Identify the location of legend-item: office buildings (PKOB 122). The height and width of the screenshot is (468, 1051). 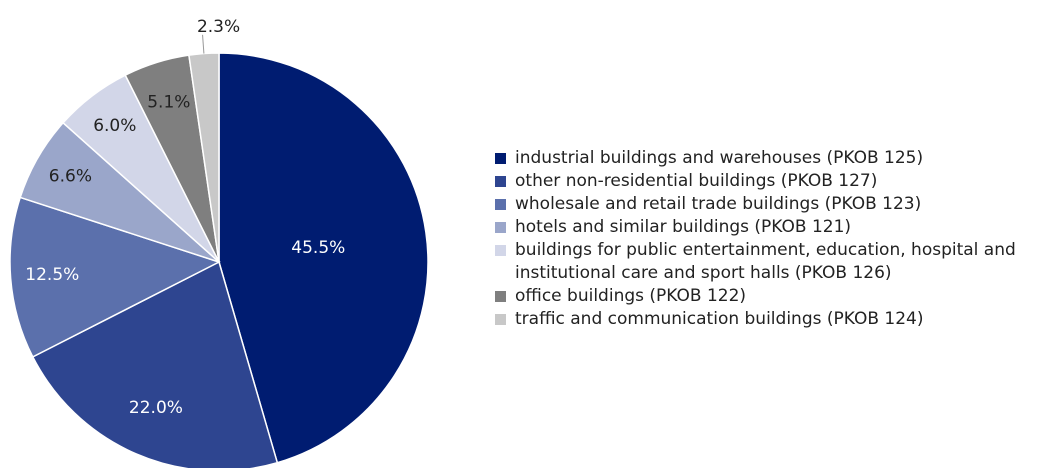
(771, 296).